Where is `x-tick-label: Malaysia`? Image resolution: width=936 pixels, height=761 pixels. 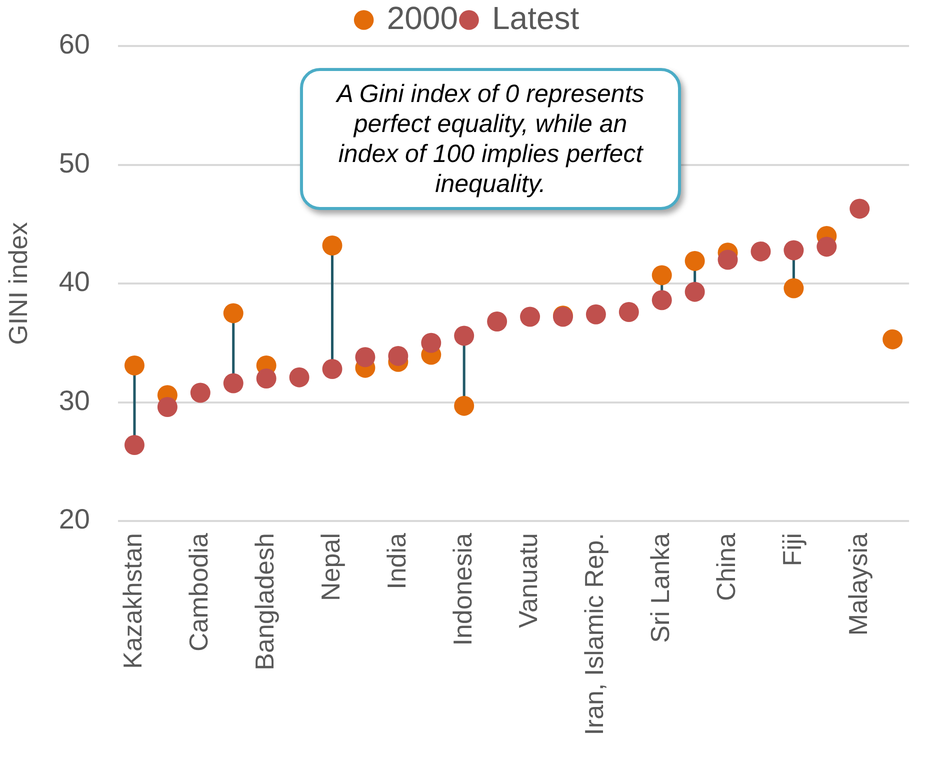 x-tick-label: Malaysia is located at coordinates (857, 584).